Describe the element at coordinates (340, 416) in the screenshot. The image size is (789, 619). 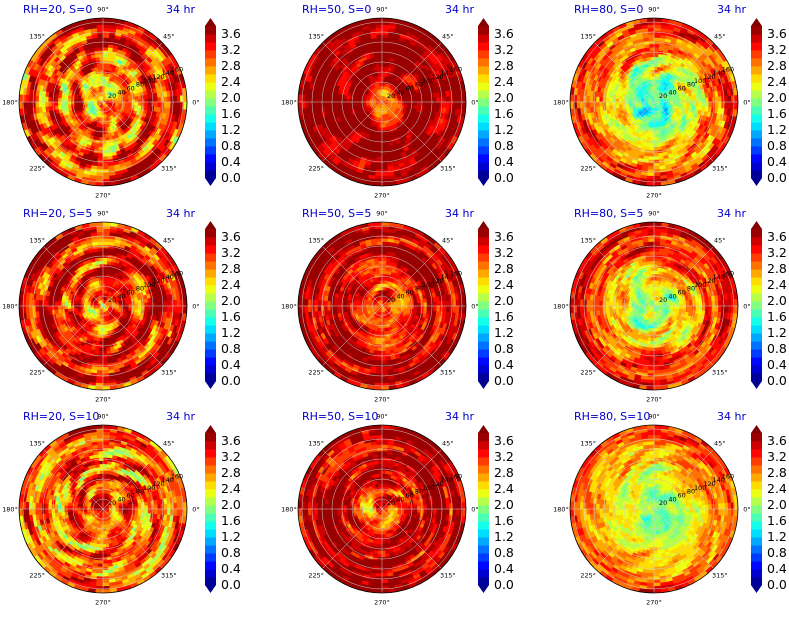
I see `panel-title: RH=50, S=10` at that location.